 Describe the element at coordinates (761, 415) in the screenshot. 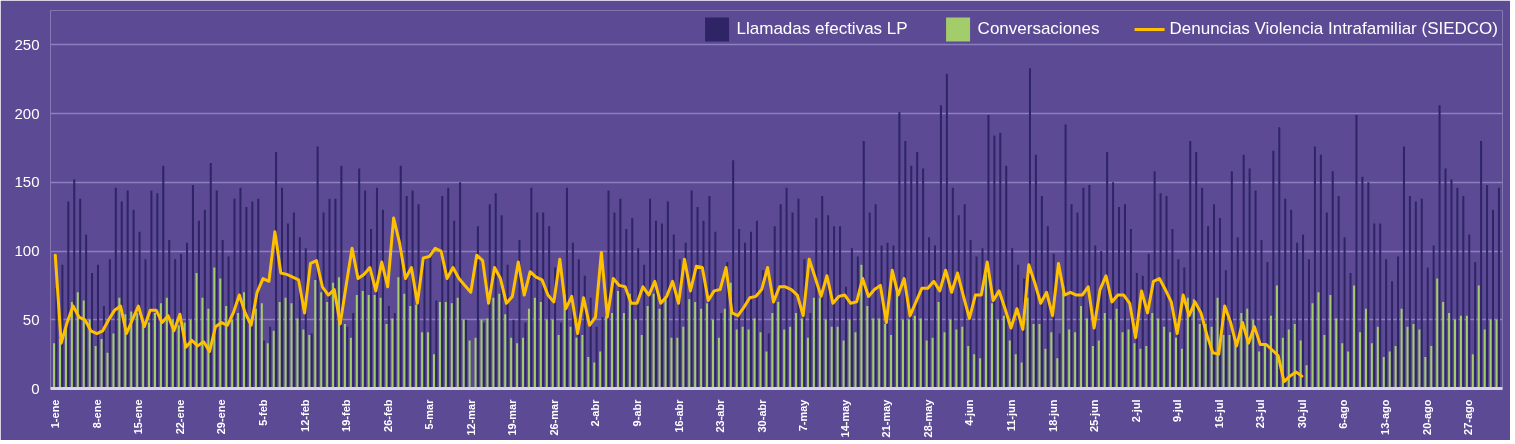

I see `x-tick-label: 30-abr` at that location.